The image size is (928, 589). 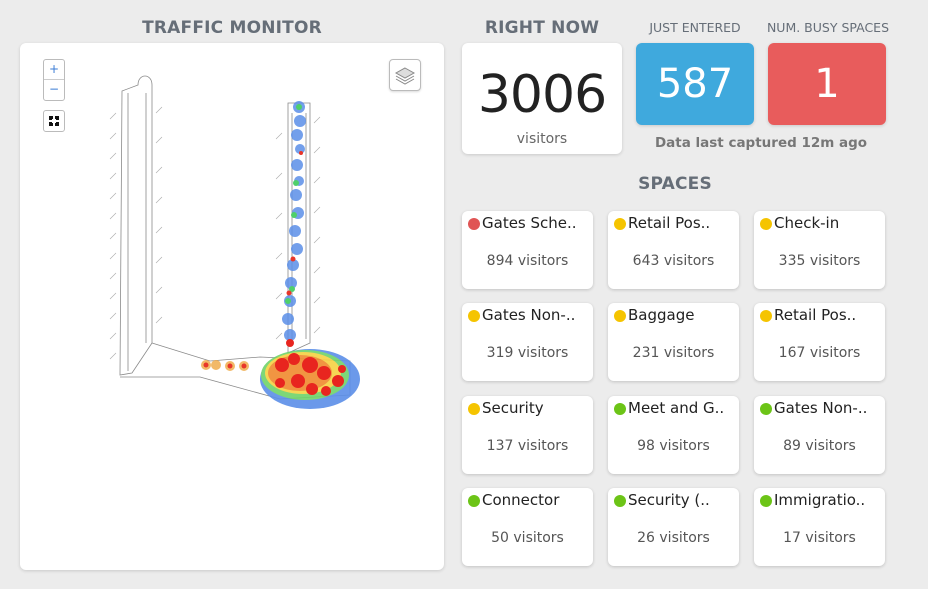 What do you see at coordinates (807, 223) in the screenshot?
I see `space-name: Check-in` at bounding box center [807, 223].